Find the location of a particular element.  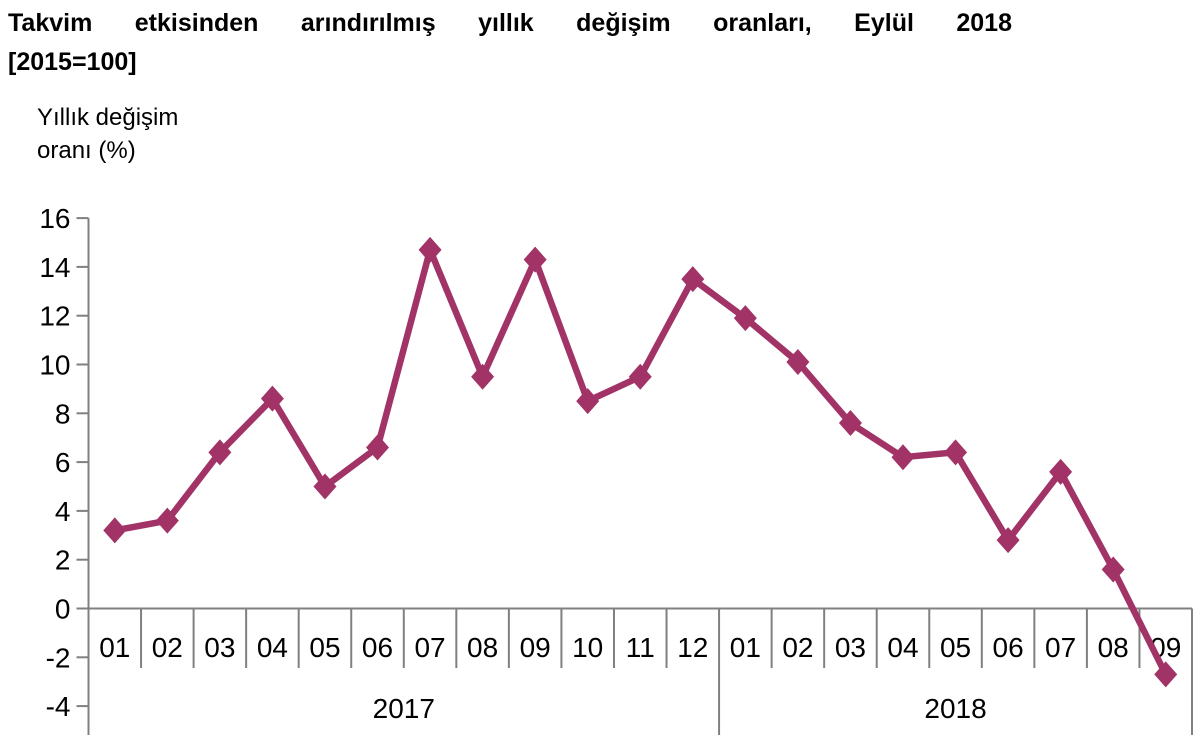

y-tick-label: 10 is located at coordinates (54, 365).